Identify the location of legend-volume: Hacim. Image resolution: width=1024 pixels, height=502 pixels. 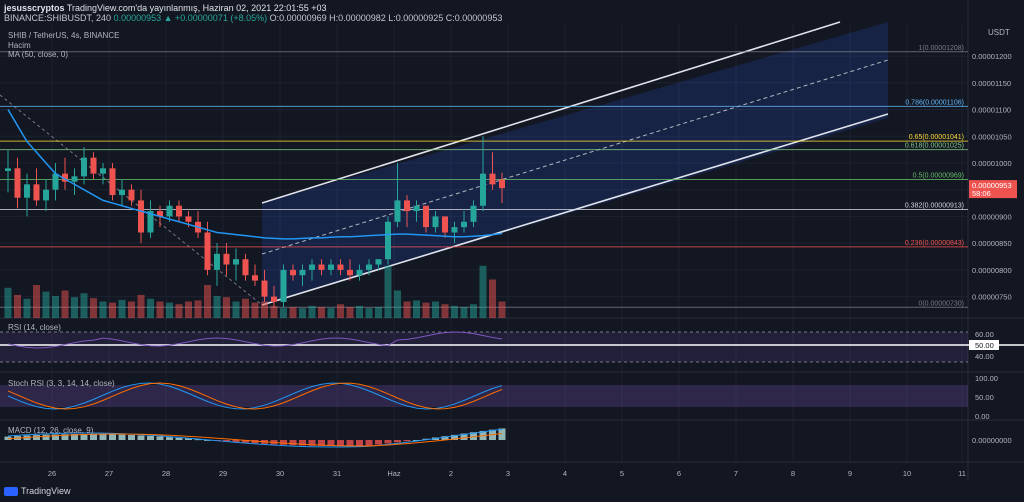
(19, 45).